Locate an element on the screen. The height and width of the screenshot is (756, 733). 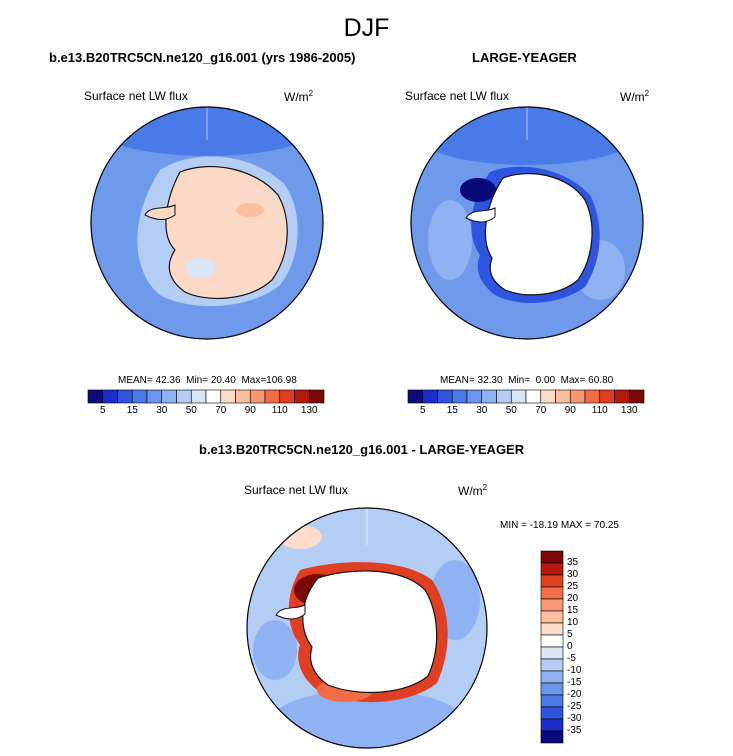
colorbar-tick-label: -30 is located at coordinates (574, 718).